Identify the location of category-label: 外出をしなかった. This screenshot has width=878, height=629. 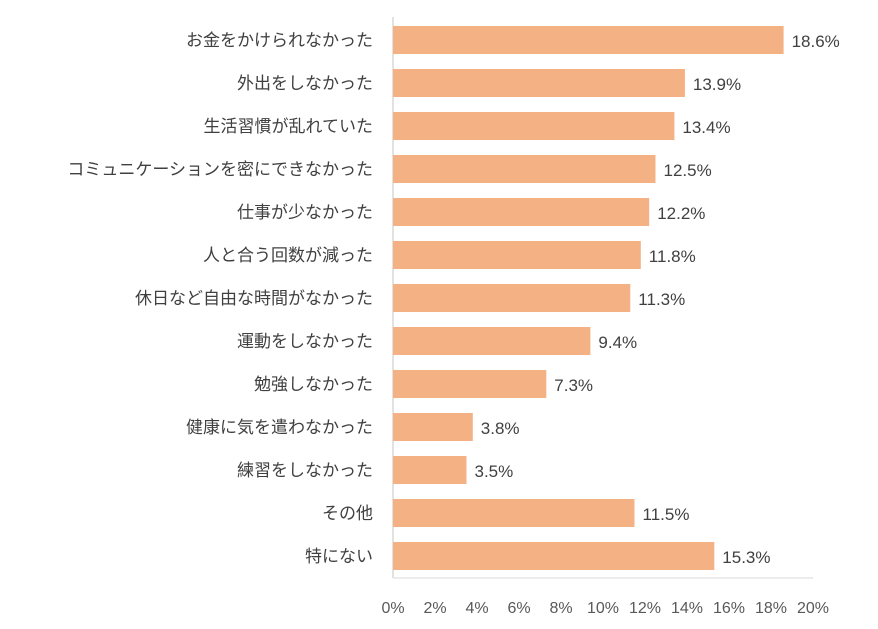
(305, 84).